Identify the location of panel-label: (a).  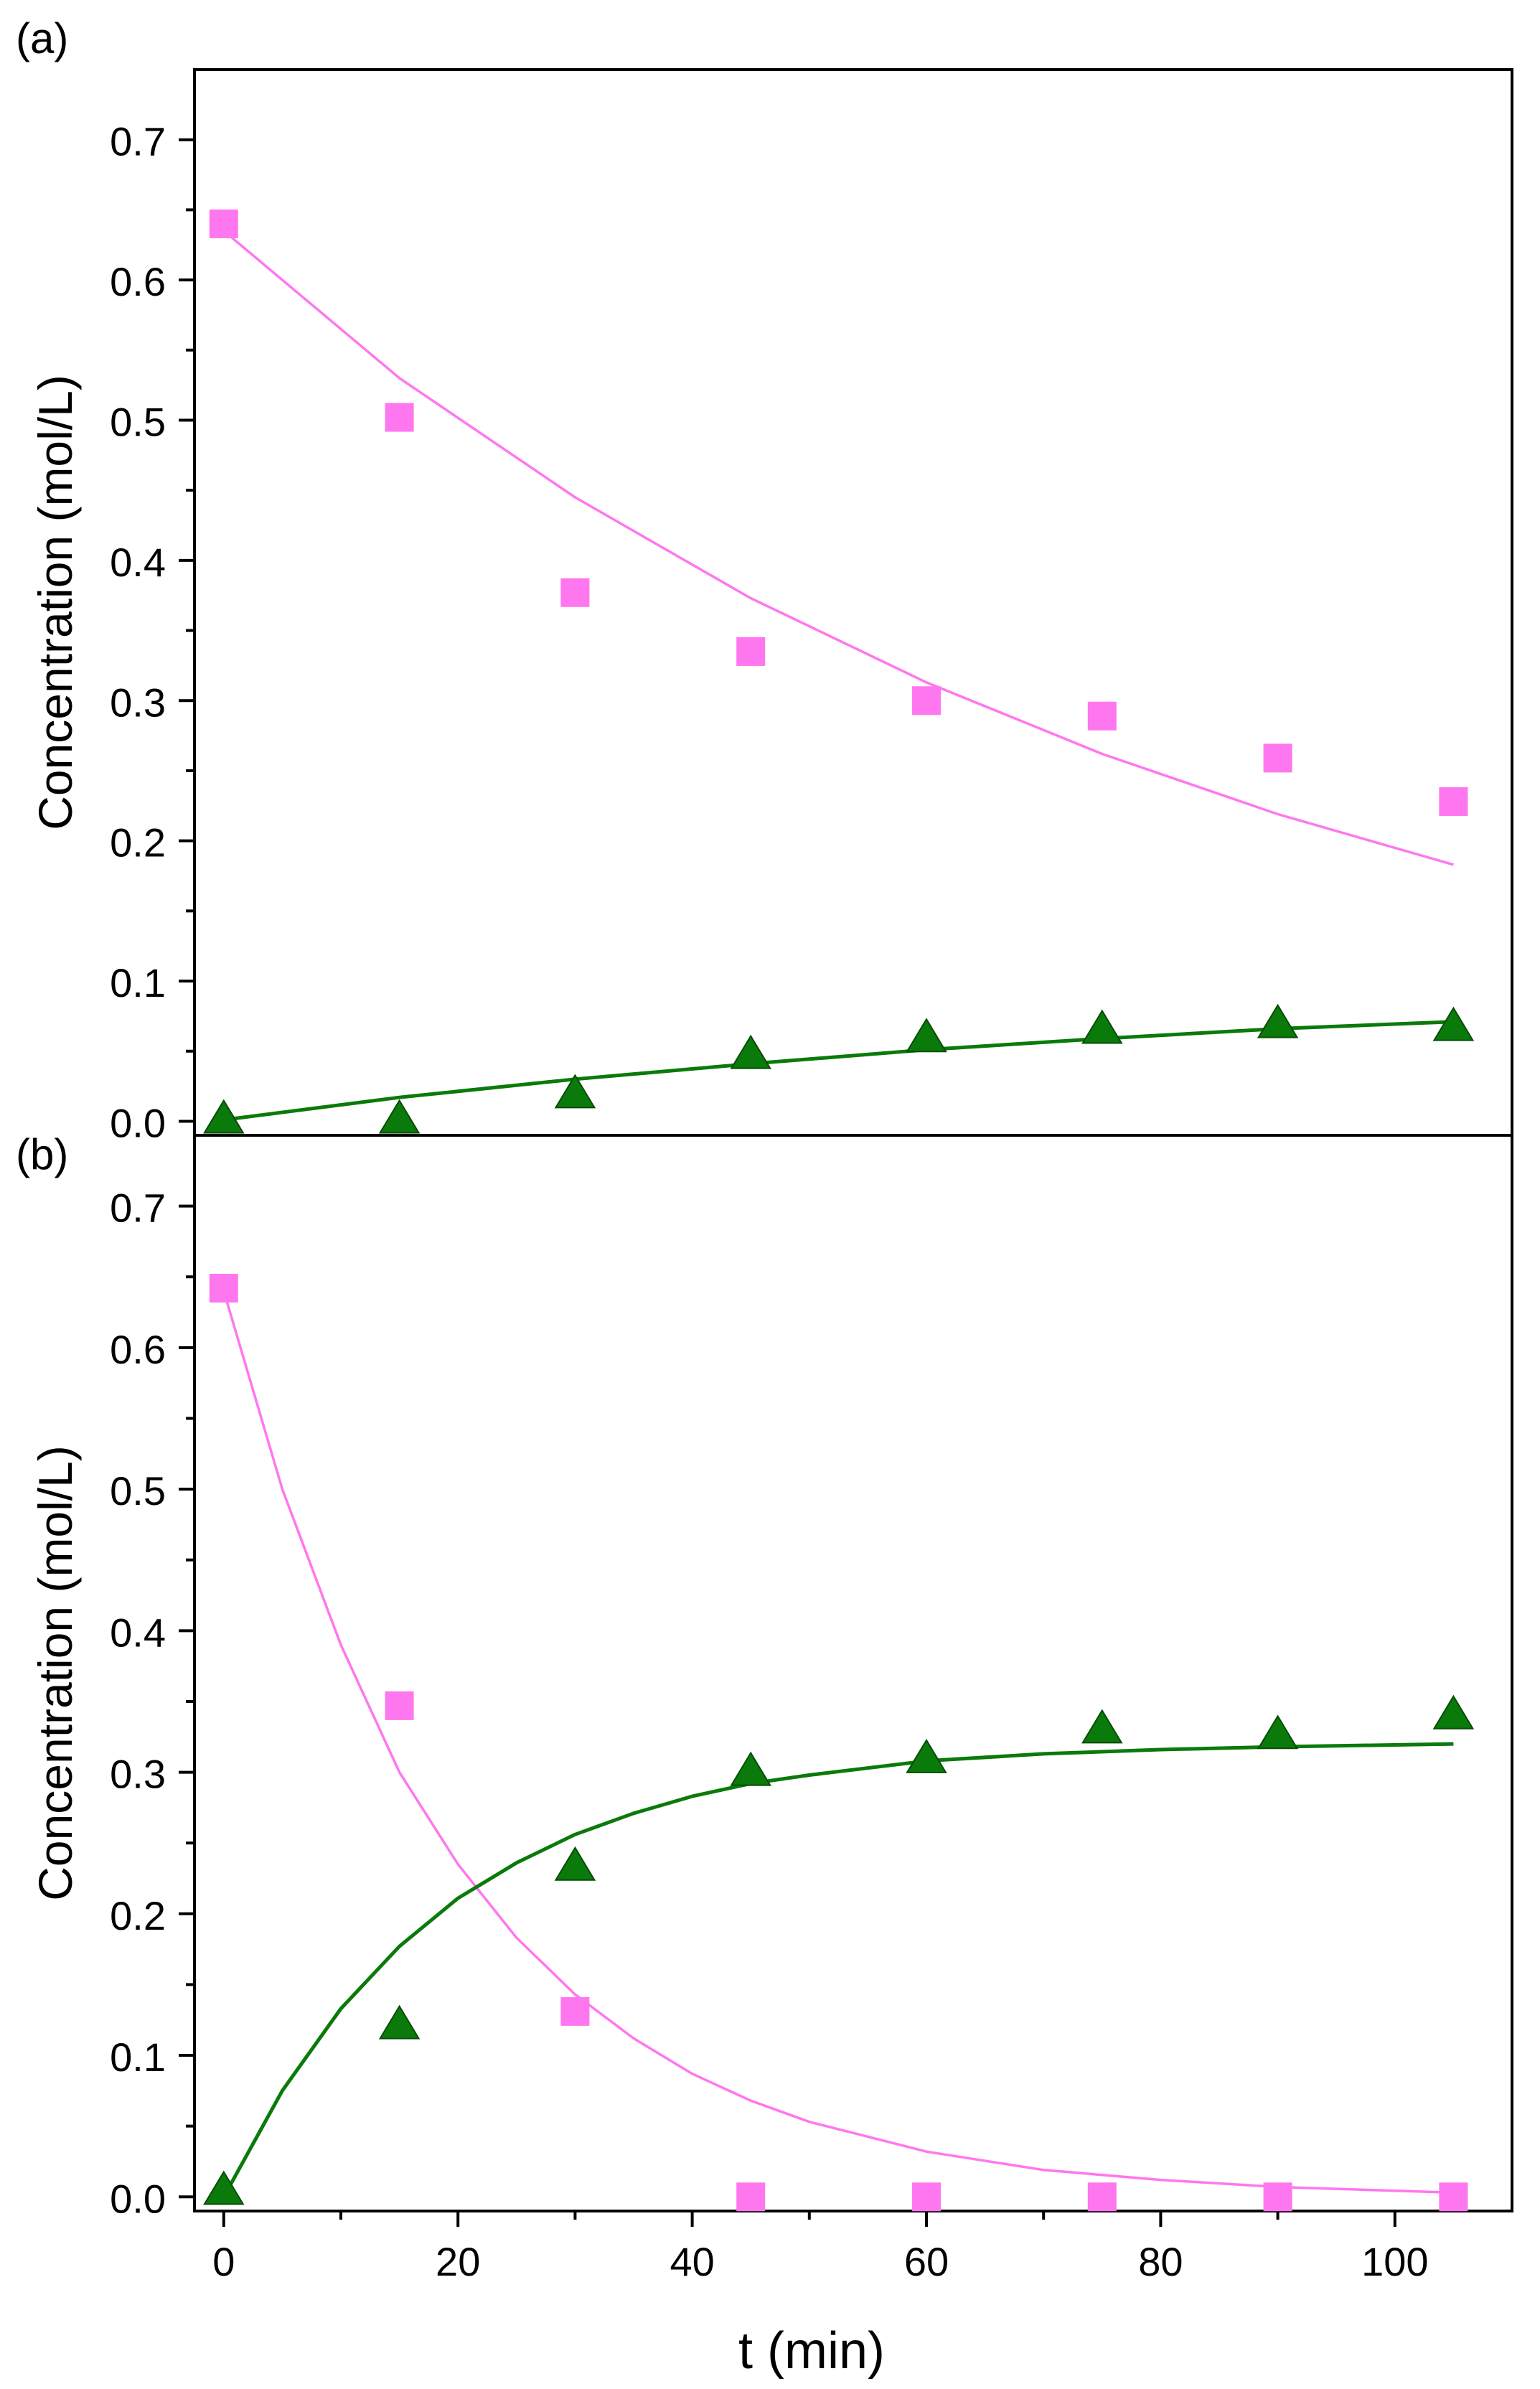
(42, 38).